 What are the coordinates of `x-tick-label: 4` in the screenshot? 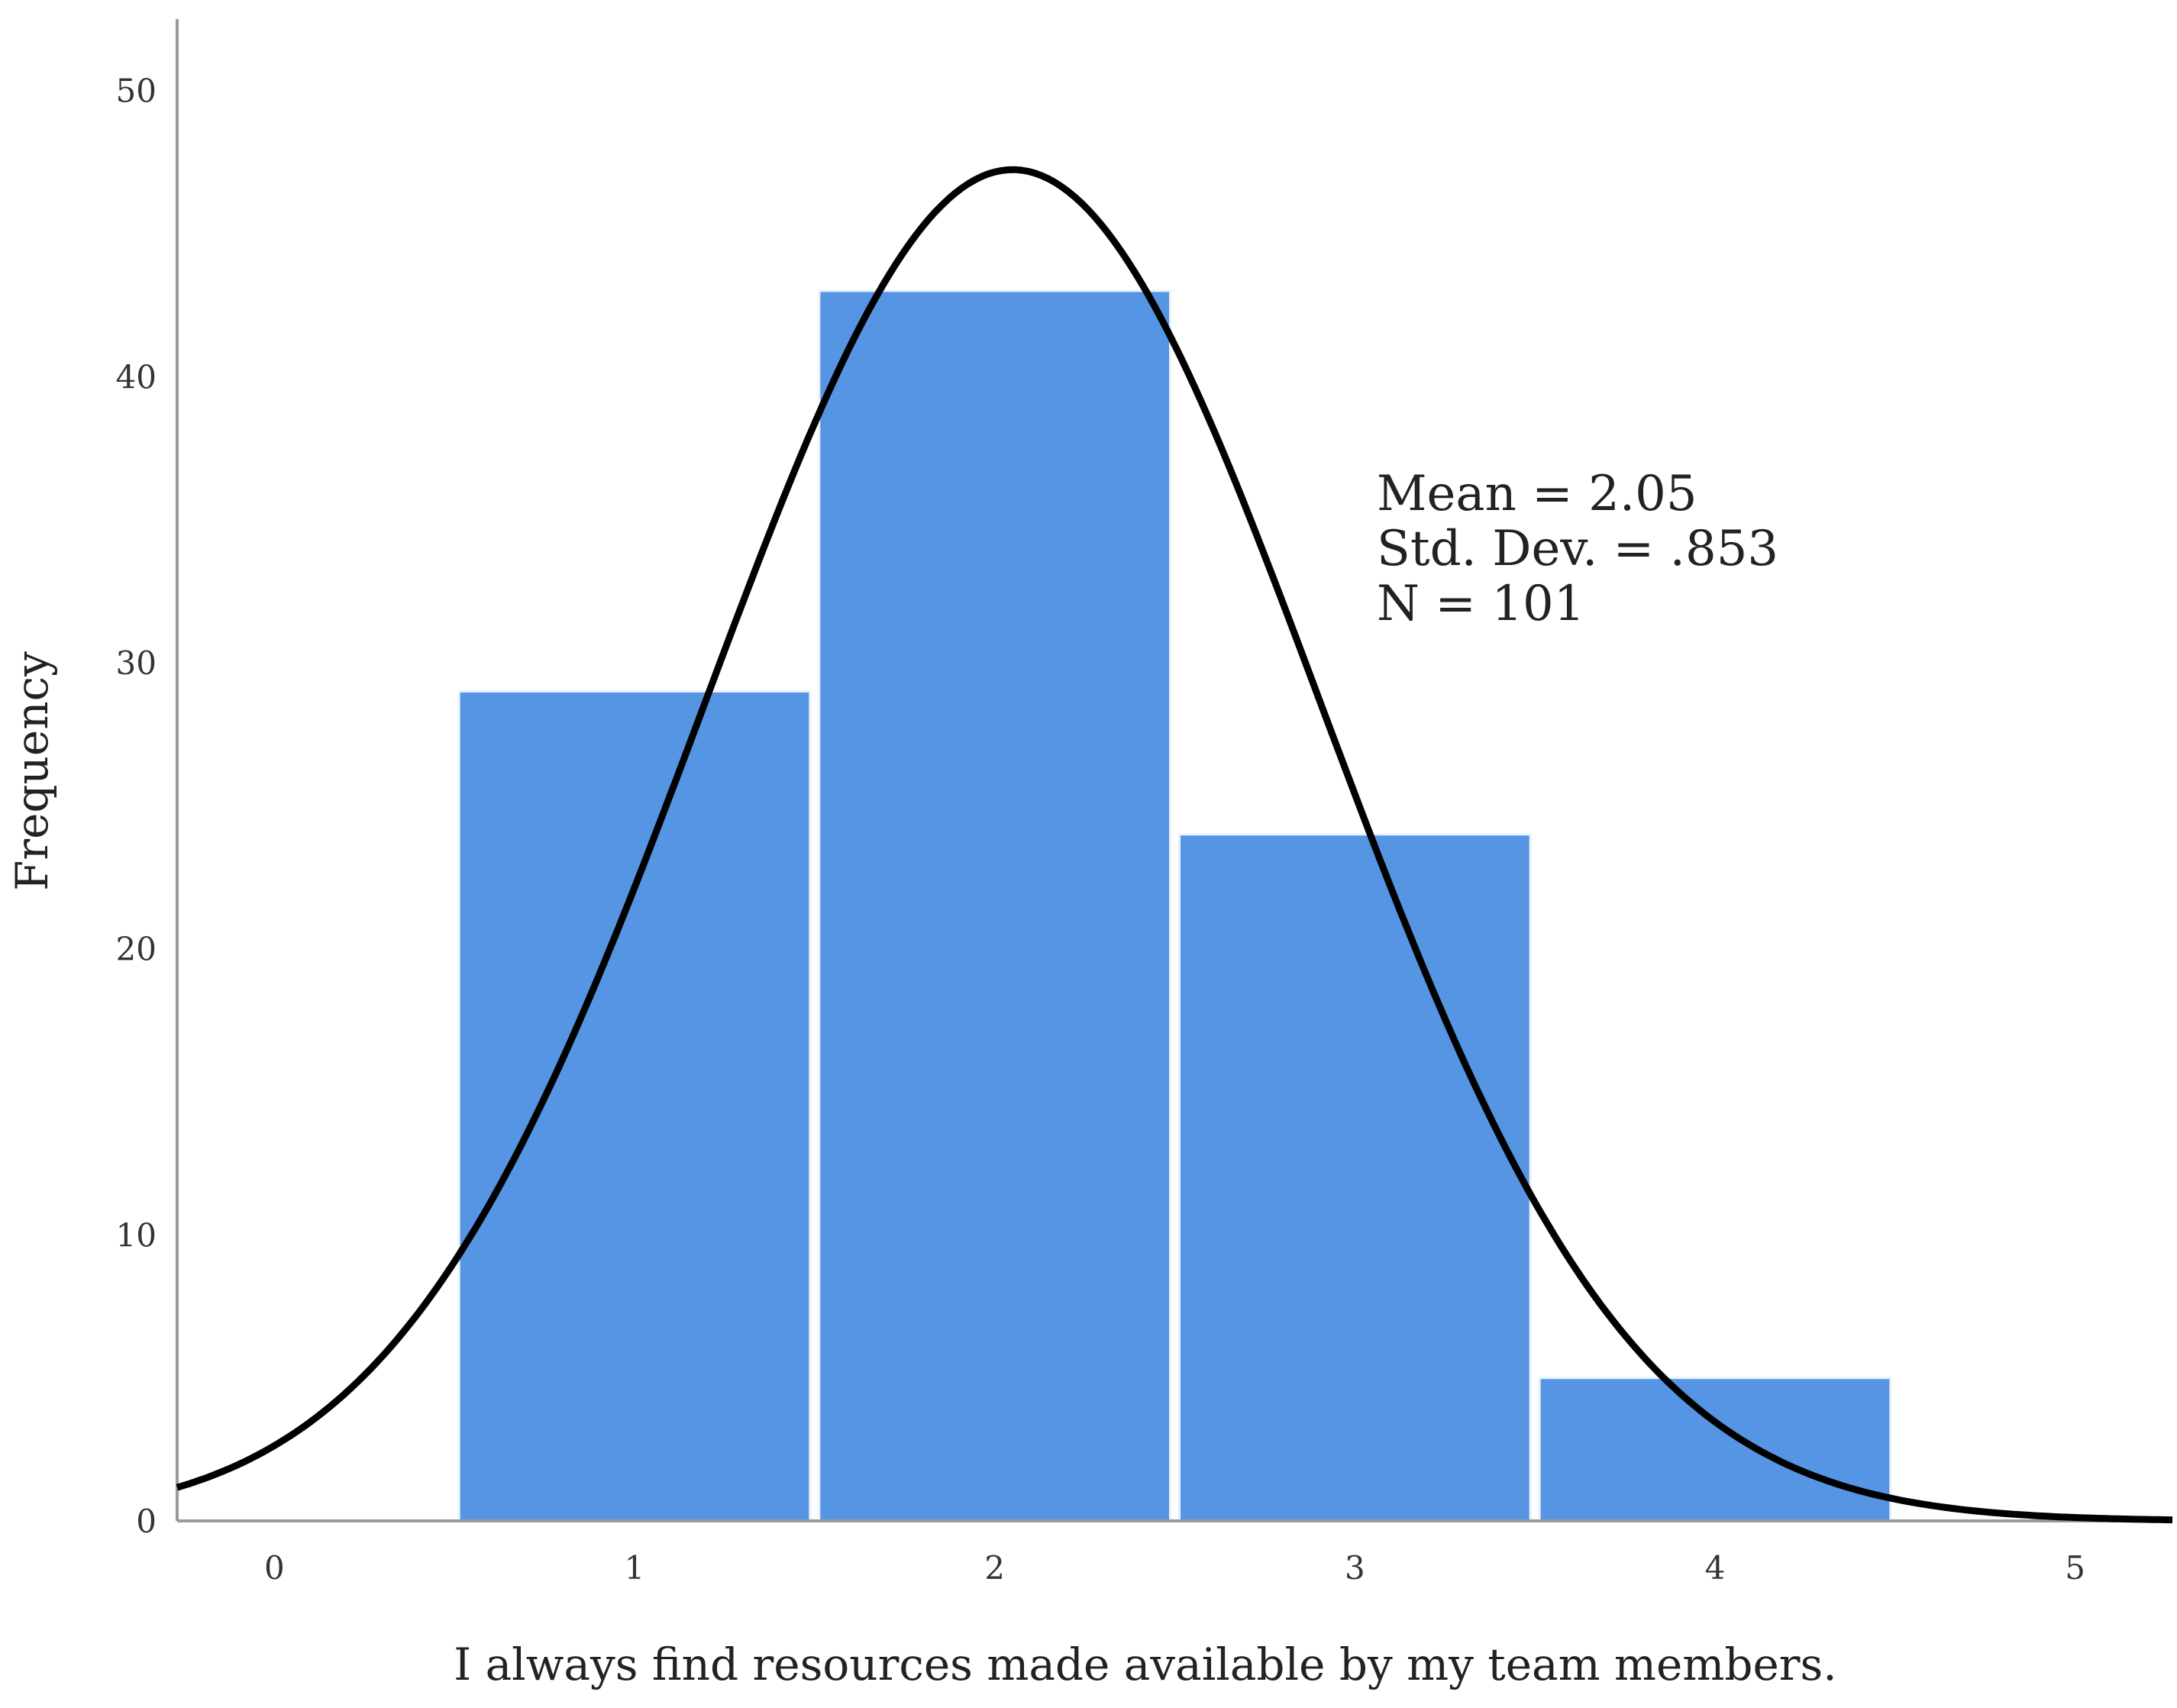 It's located at (1716, 1568).